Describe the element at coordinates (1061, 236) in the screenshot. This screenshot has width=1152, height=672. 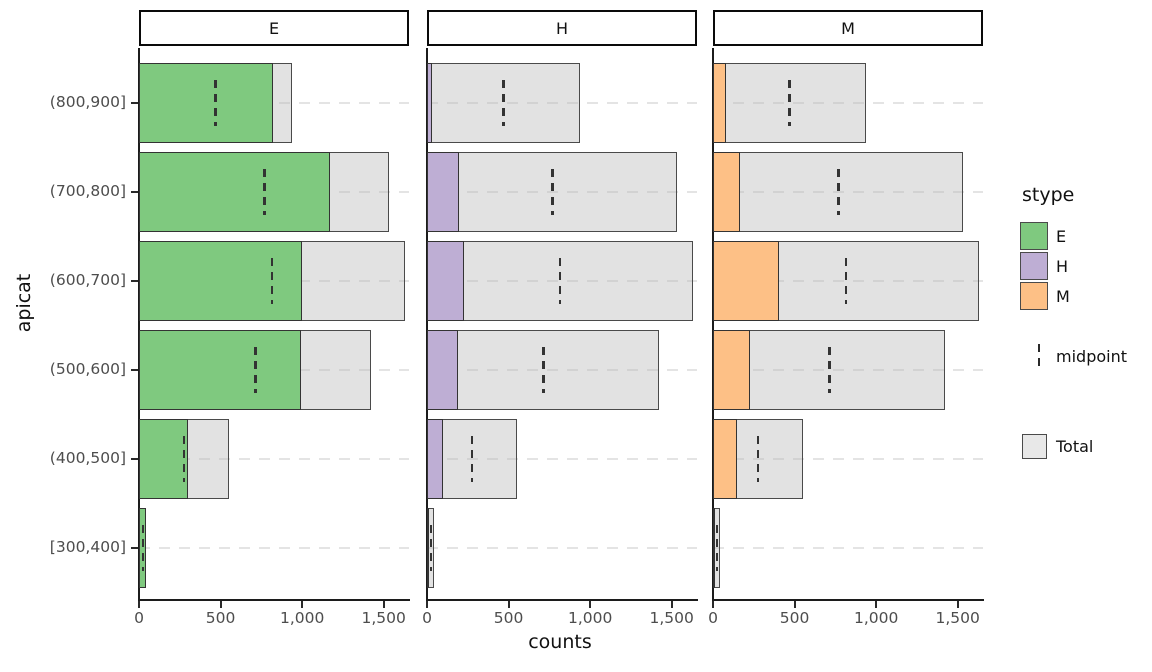
I see `legend-item-label: E` at that location.